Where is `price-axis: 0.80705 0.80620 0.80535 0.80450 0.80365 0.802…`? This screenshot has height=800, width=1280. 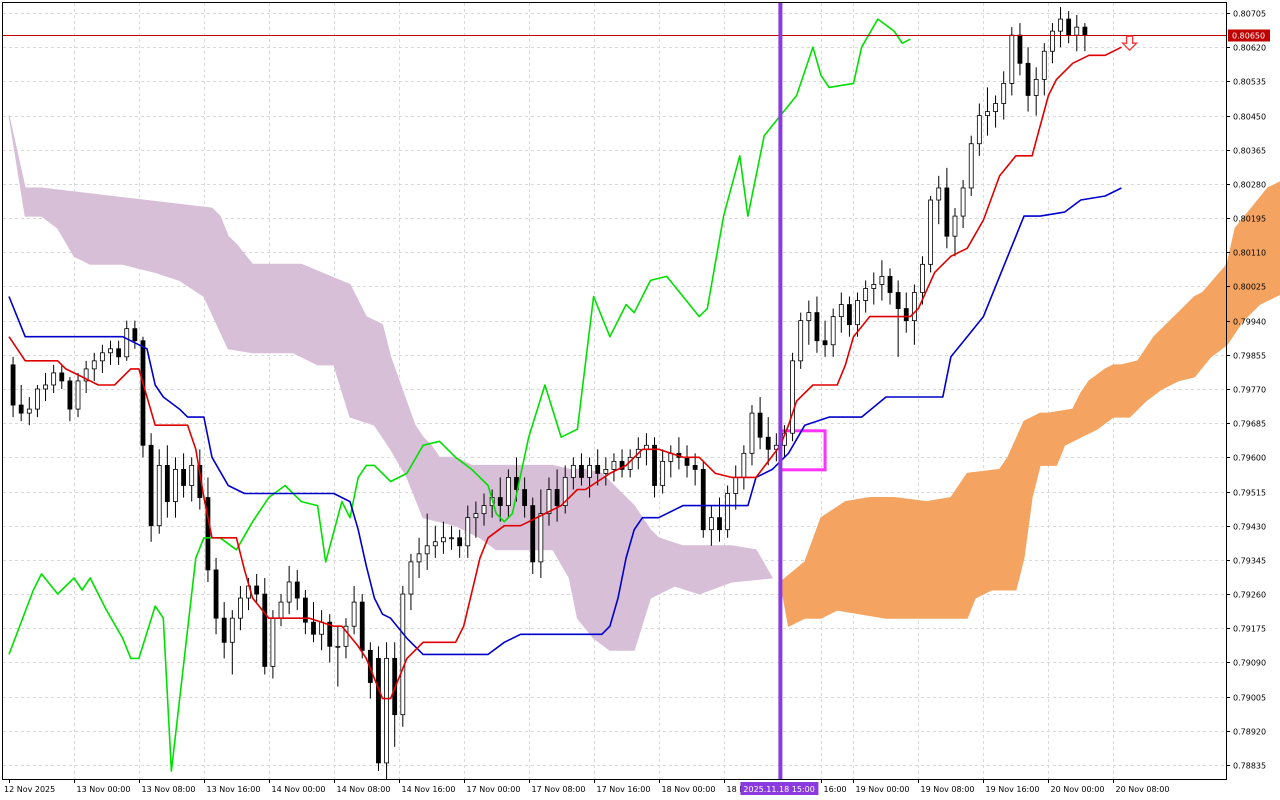 price-axis: 0.80705 0.80620 0.80535 0.80450 0.80365 0.802… is located at coordinates (1246, 390).